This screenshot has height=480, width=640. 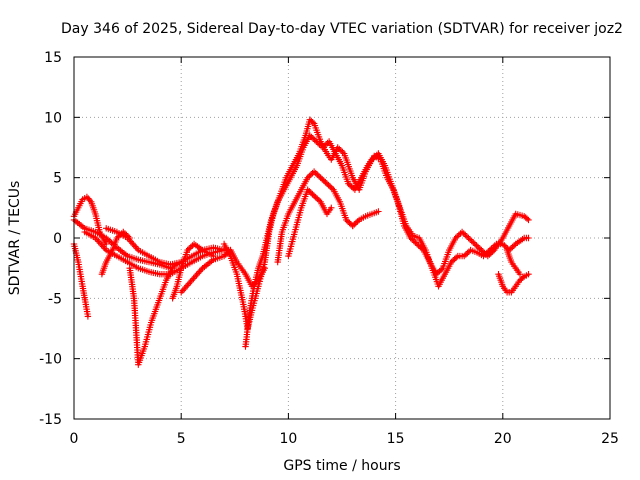 What do you see at coordinates (181, 439) in the screenshot?
I see `x-tick-label: 5` at bounding box center [181, 439].